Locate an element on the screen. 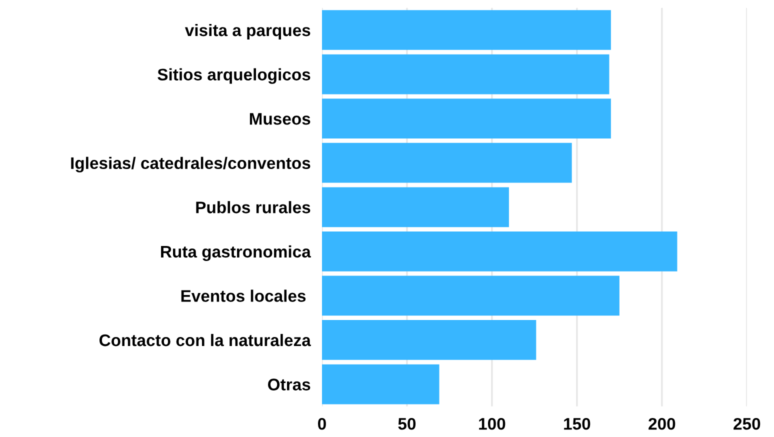  y-tick-label: Contacto con la naturaleza is located at coordinates (205, 340).